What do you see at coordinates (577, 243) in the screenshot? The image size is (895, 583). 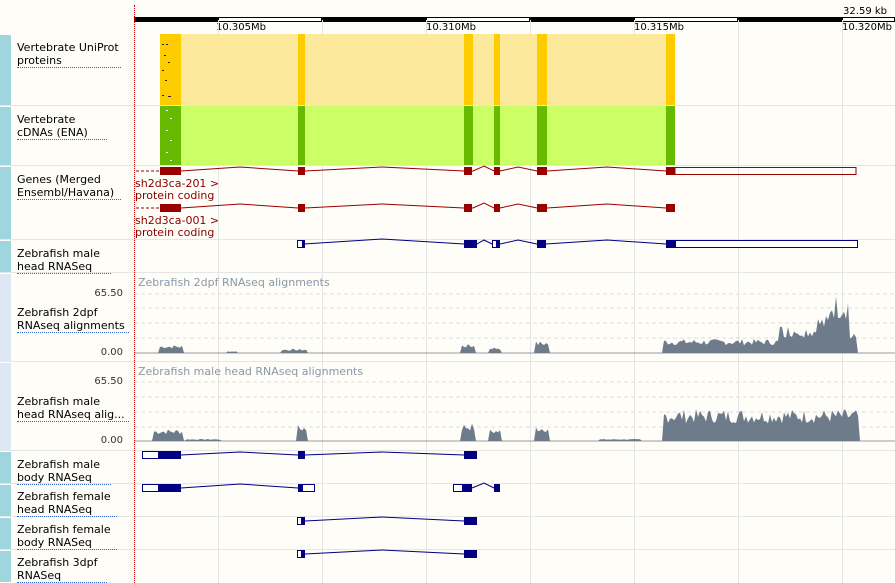 I see `rnaseq-model-male-head` at bounding box center [577, 243].